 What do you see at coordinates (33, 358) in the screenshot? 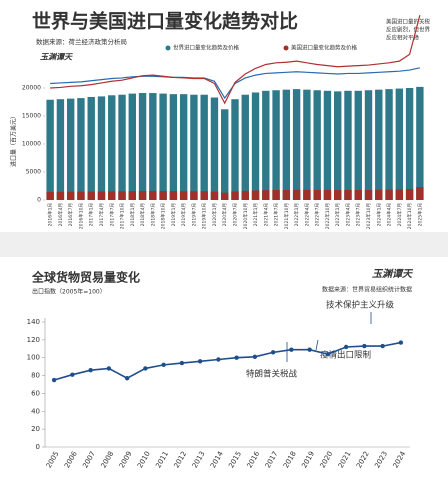
I see `y-tick-label: 100` at bounding box center [33, 358].